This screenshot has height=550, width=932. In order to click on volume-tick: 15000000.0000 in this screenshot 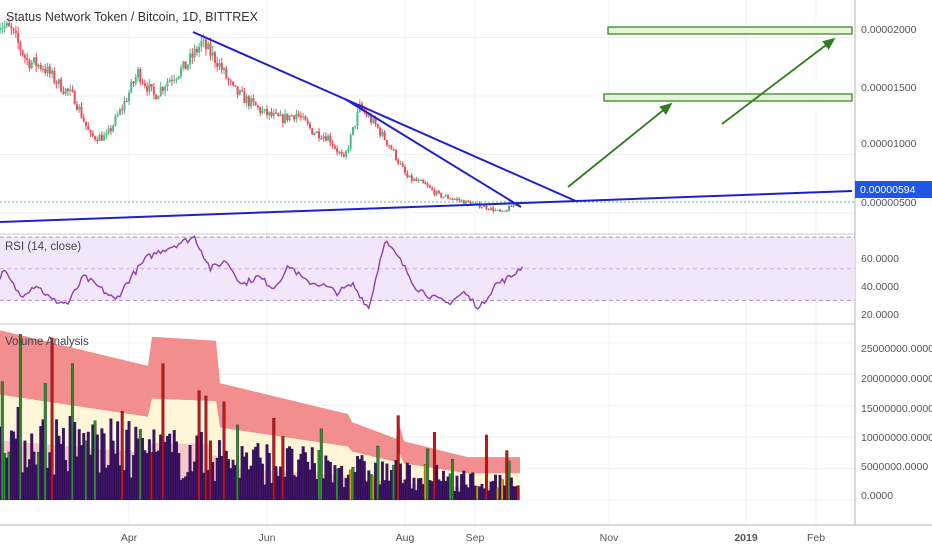, I will do `click(896, 409)`.